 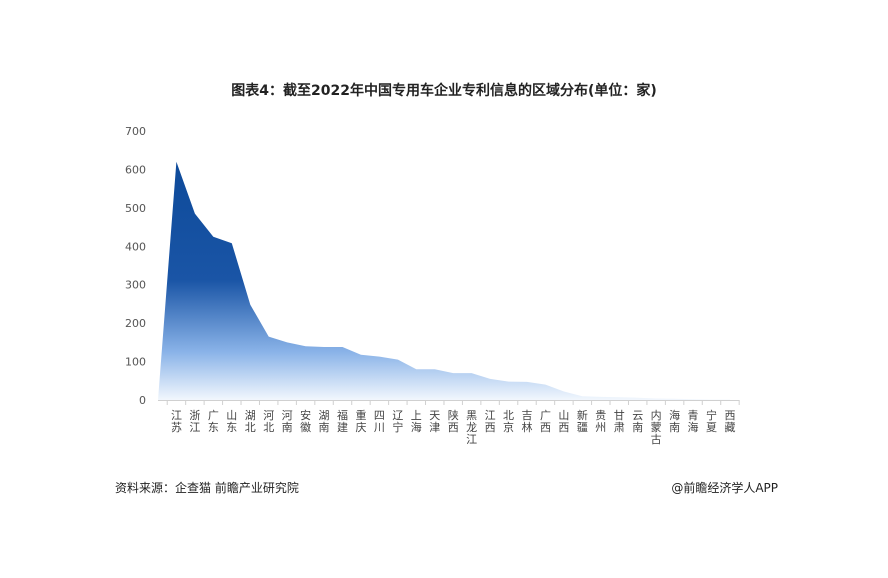 I want to click on x-tick-label: 江苏, so click(x=176, y=421).